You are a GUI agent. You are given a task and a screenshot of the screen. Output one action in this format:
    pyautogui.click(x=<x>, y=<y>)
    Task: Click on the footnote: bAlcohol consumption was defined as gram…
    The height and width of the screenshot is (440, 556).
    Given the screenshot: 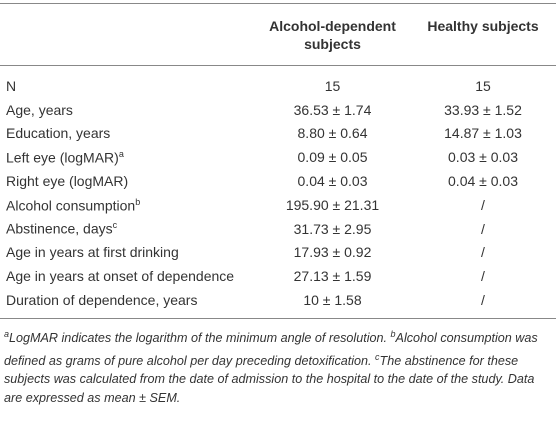 What is the action you would take?
    pyautogui.click(x=271, y=348)
    